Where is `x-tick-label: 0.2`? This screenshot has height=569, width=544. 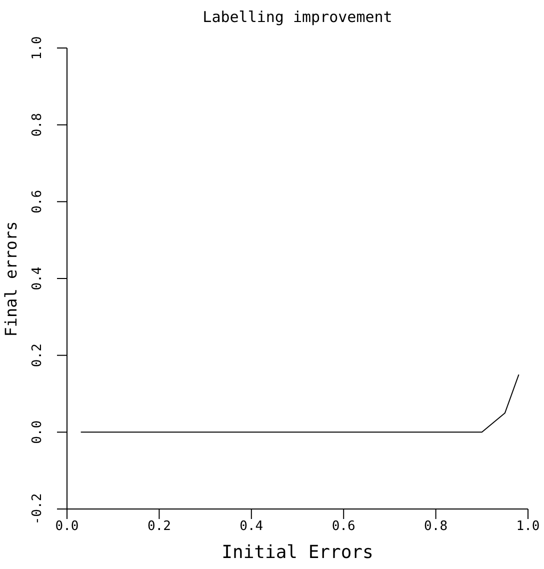 x-tick-label: 0.2 is located at coordinates (159, 526).